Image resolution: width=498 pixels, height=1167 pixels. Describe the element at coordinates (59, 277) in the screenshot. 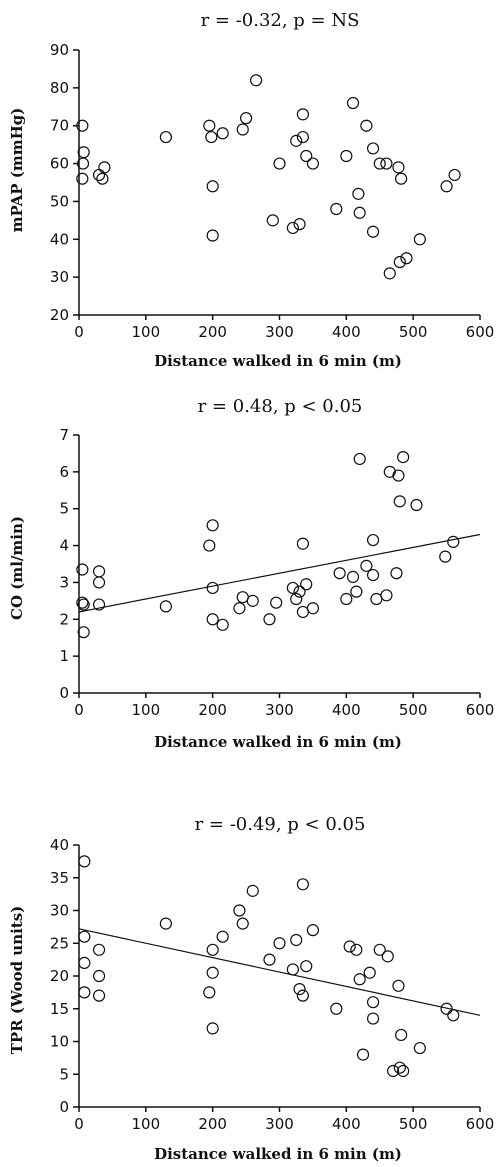

I see `y-tick-label: 30` at that location.